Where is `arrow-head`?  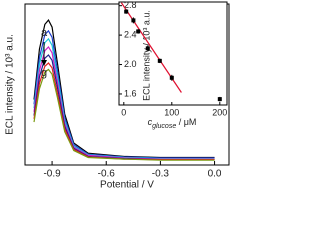 arrow-head is located at coordinates (44, 63).